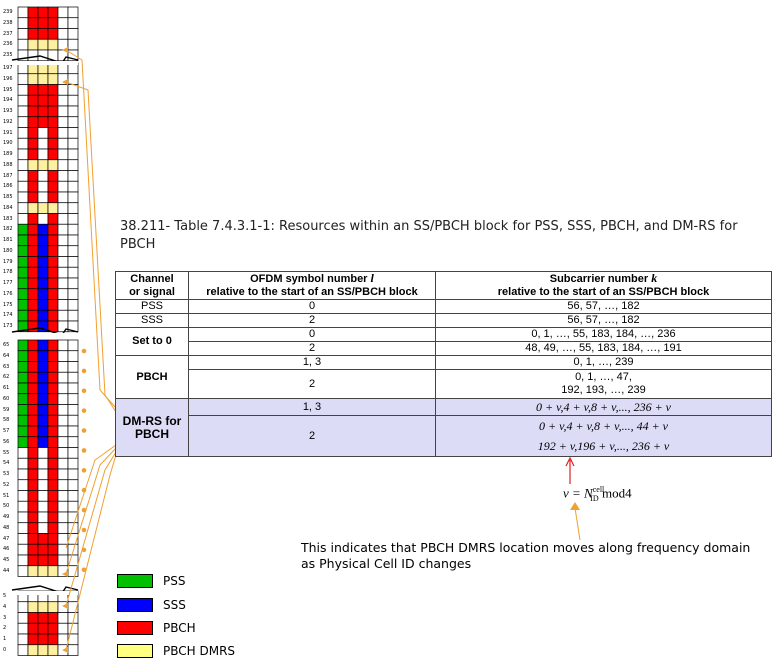 Image resolution: width=781 pixels, height=670 pixels. Describe the element at coordinates (5, 649) in the screenshot. I see `subcarrier-label: 0` at that location.